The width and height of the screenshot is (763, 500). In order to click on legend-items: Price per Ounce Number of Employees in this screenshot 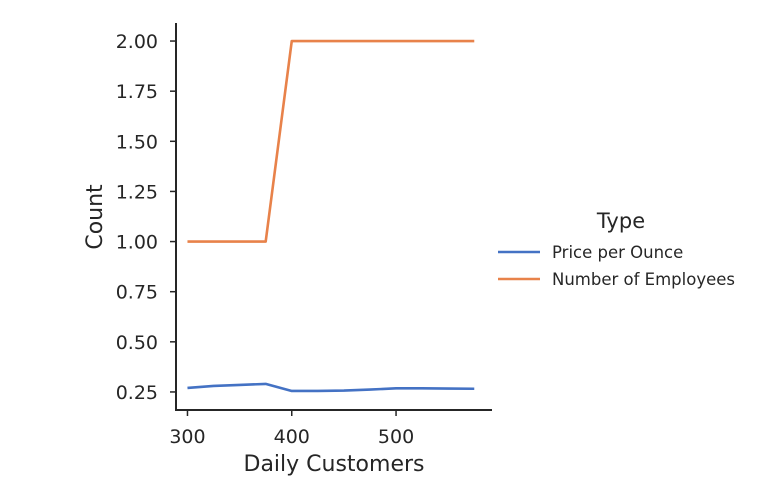, I will do `click(616, 266)`.